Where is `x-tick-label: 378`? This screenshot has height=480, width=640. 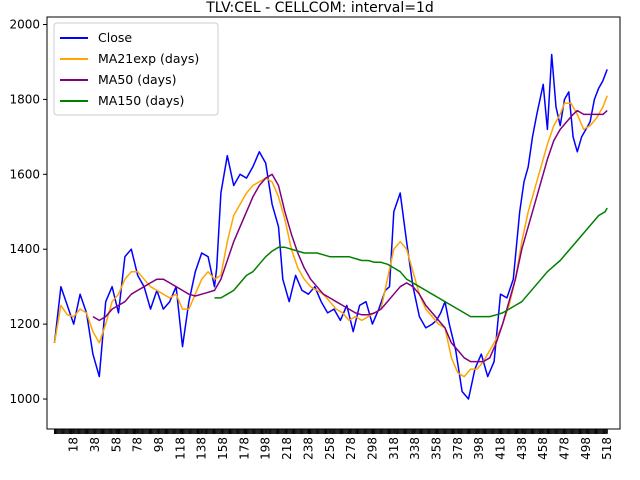 x-tick-label: 378 is located at coordinates (458, 448).